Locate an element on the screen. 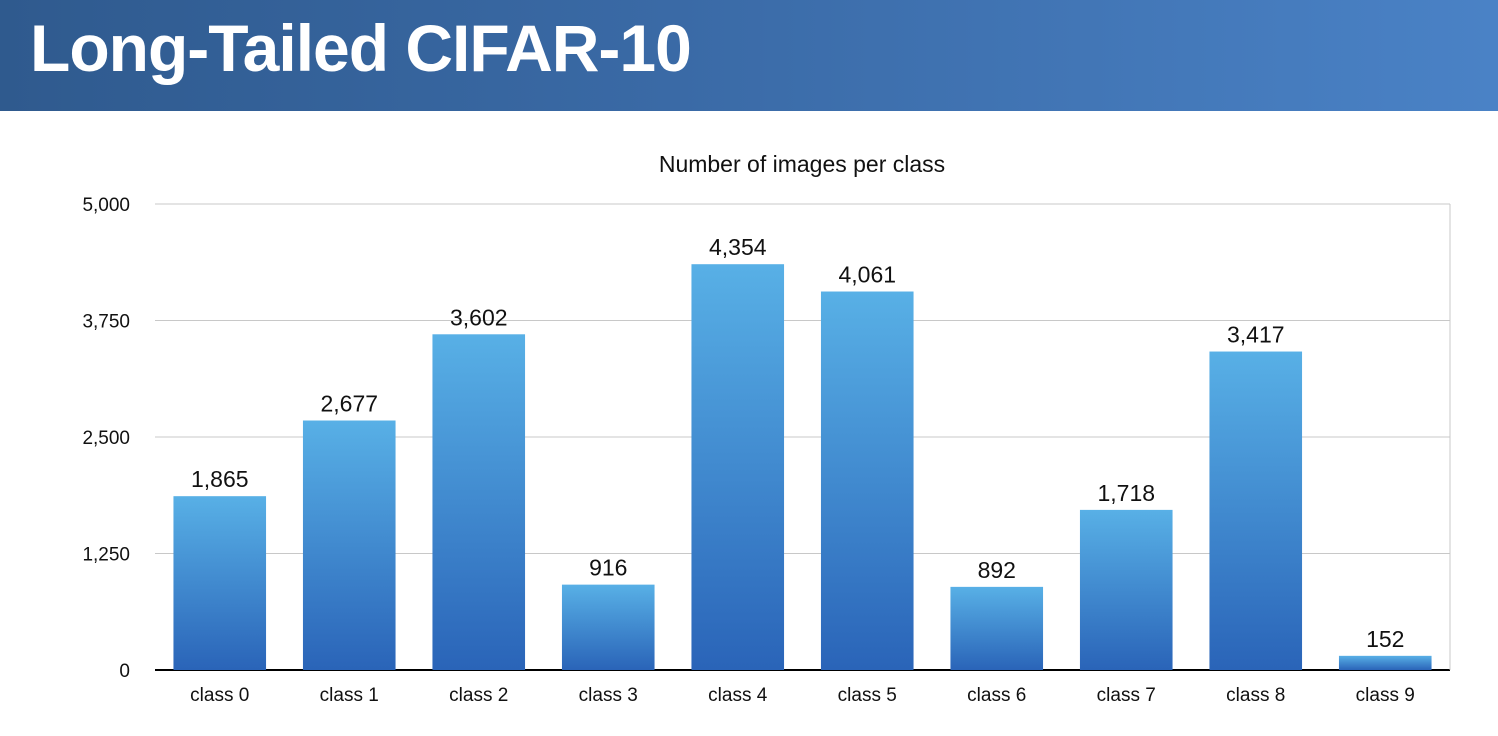 The width and height of the screenshot is (1498, 736). x-tick-label: class 8 is located at coordinates (1255, 695).